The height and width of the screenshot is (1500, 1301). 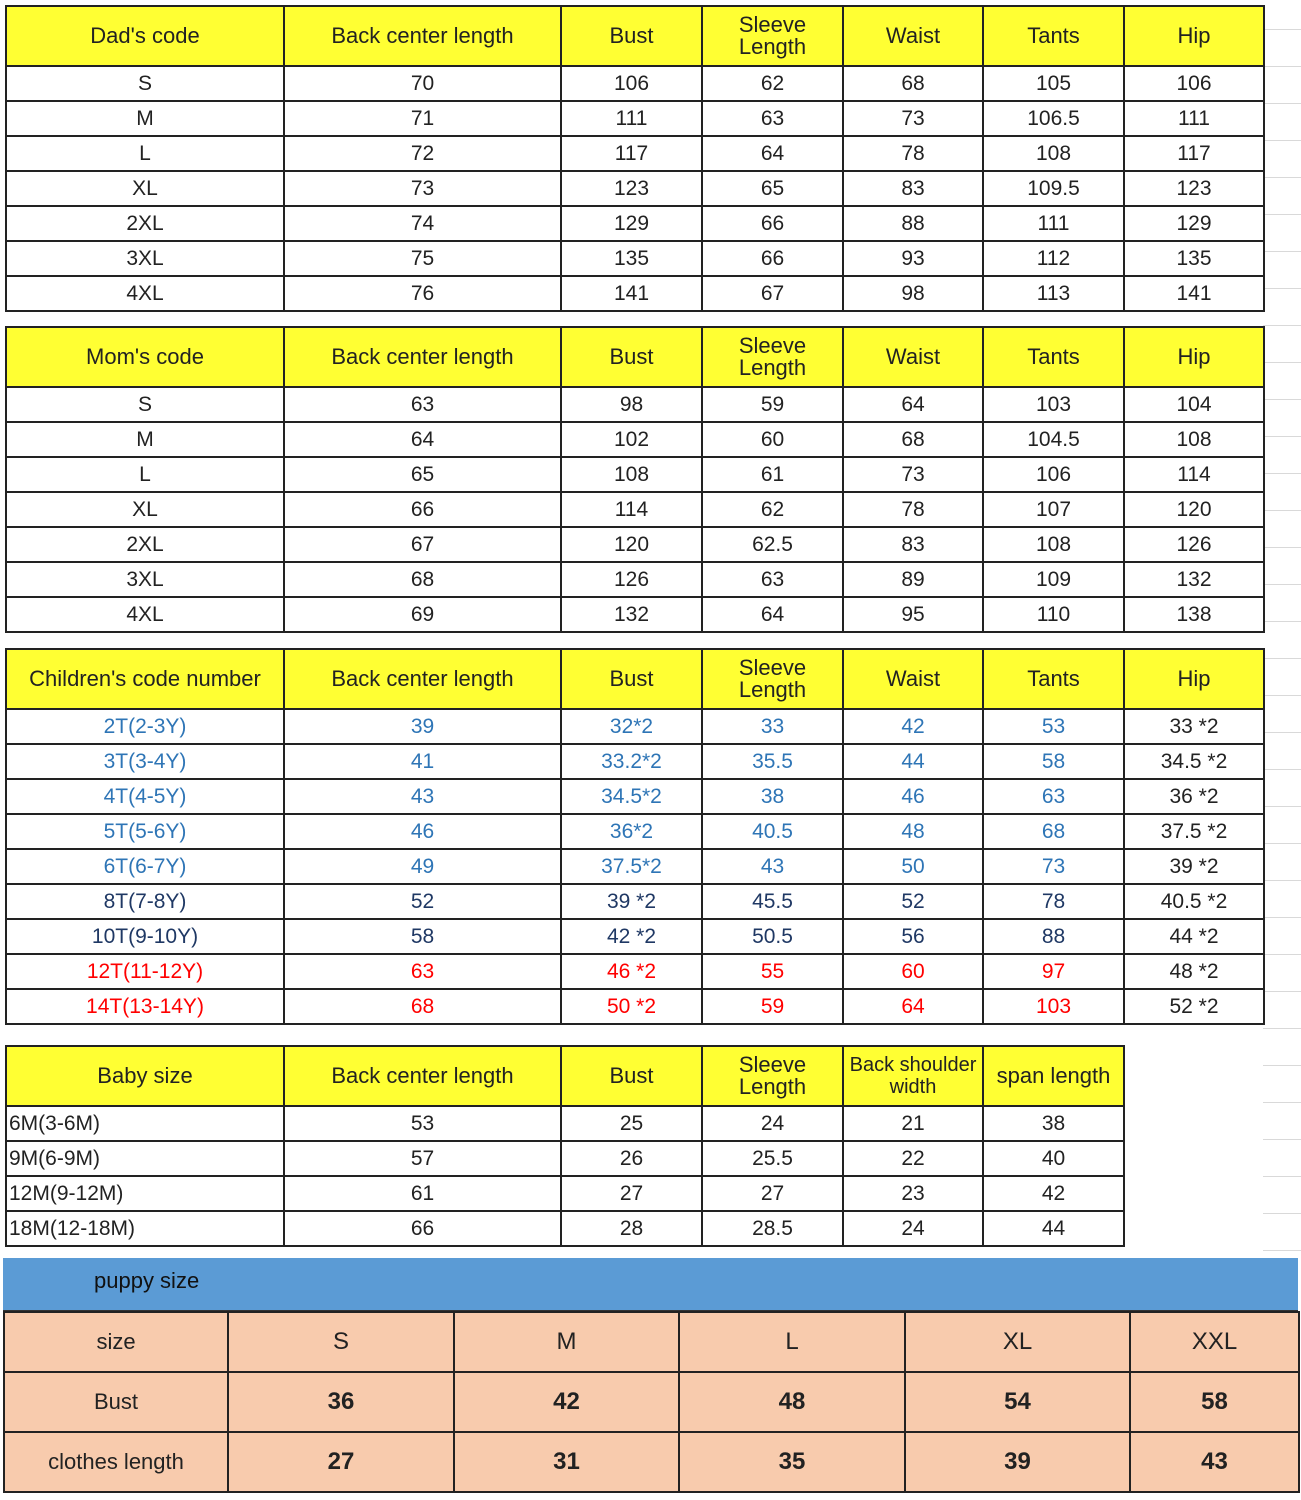 What do you see at coordinates (422, 936) in the screenshot?
I see `measurement-cell: 58` at bounding box center [422, 936].